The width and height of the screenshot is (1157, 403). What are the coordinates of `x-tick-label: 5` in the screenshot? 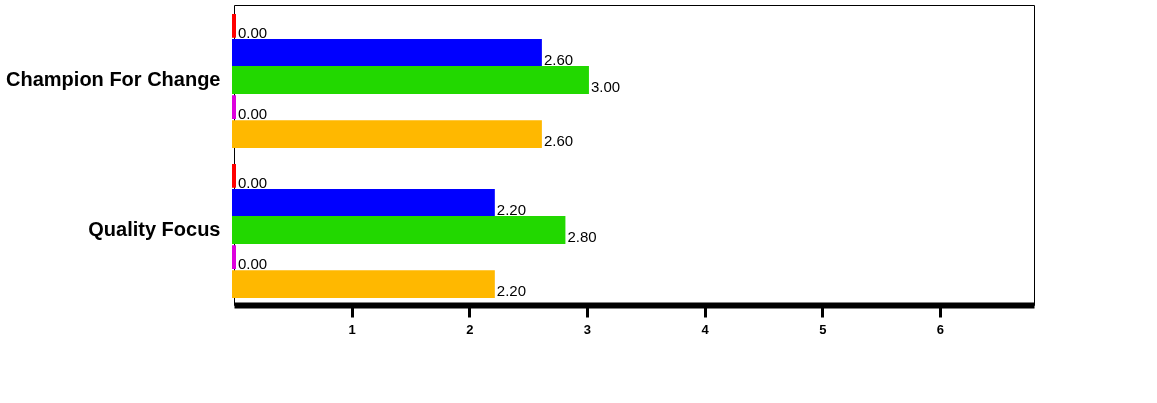 It's located at (823, 329).